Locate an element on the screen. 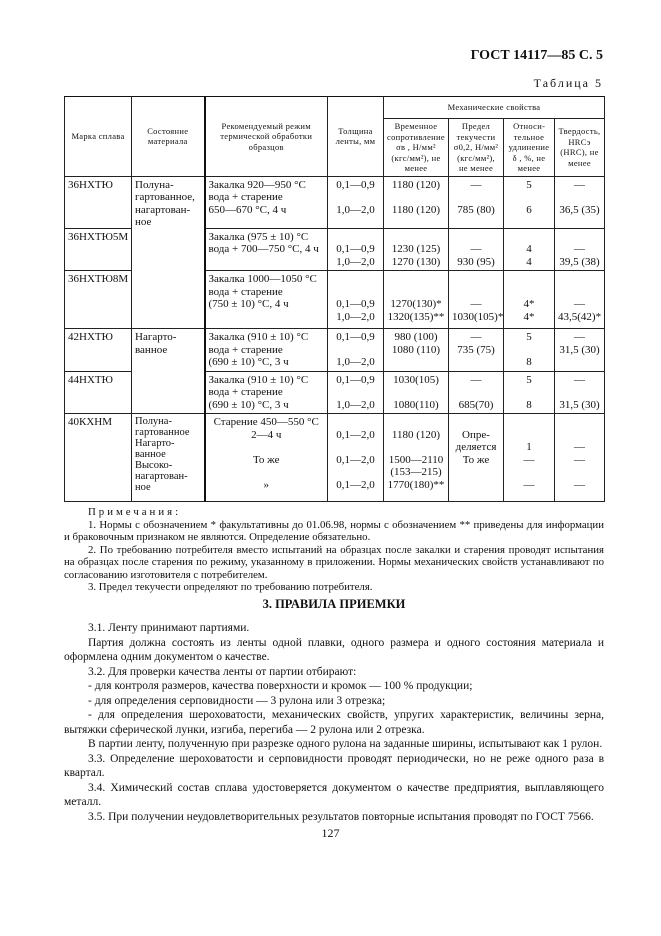 This screenshot has height=936, width=661. cell-tensile: 1270(130)* 1320(135)** is located at coordinates (416, 299).